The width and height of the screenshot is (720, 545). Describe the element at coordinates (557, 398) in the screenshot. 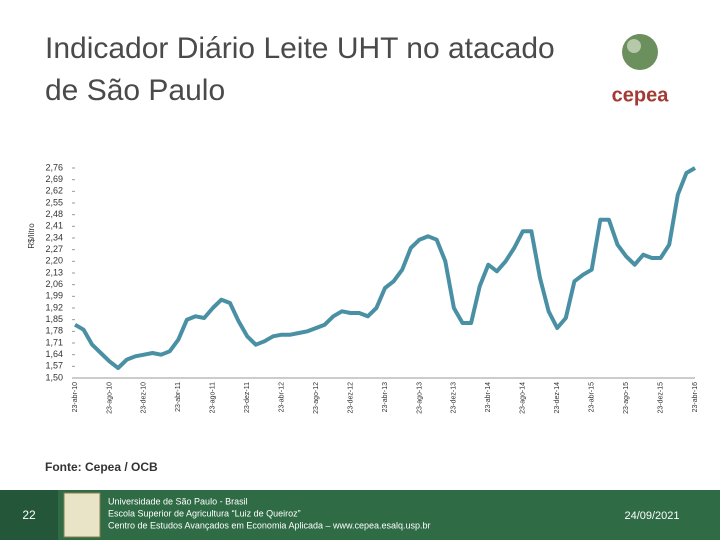

I see `x-tick-label: 23-dez-14` at that location.